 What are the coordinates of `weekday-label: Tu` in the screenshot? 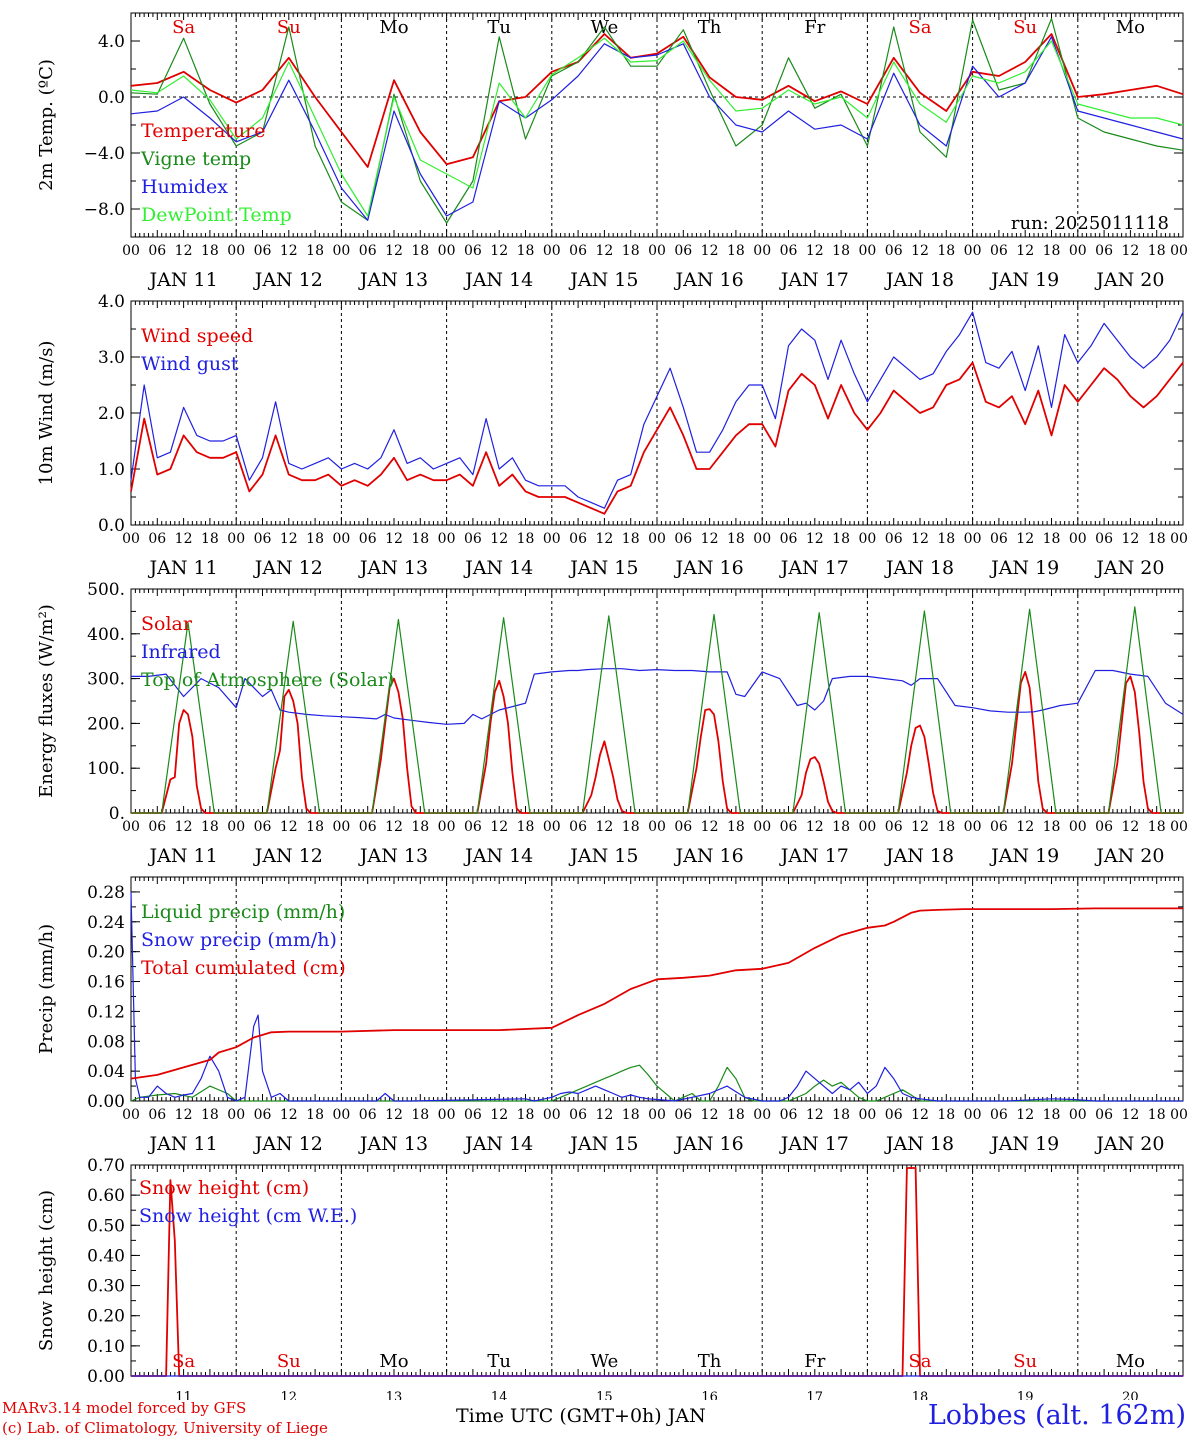 It's located at (499, 27).